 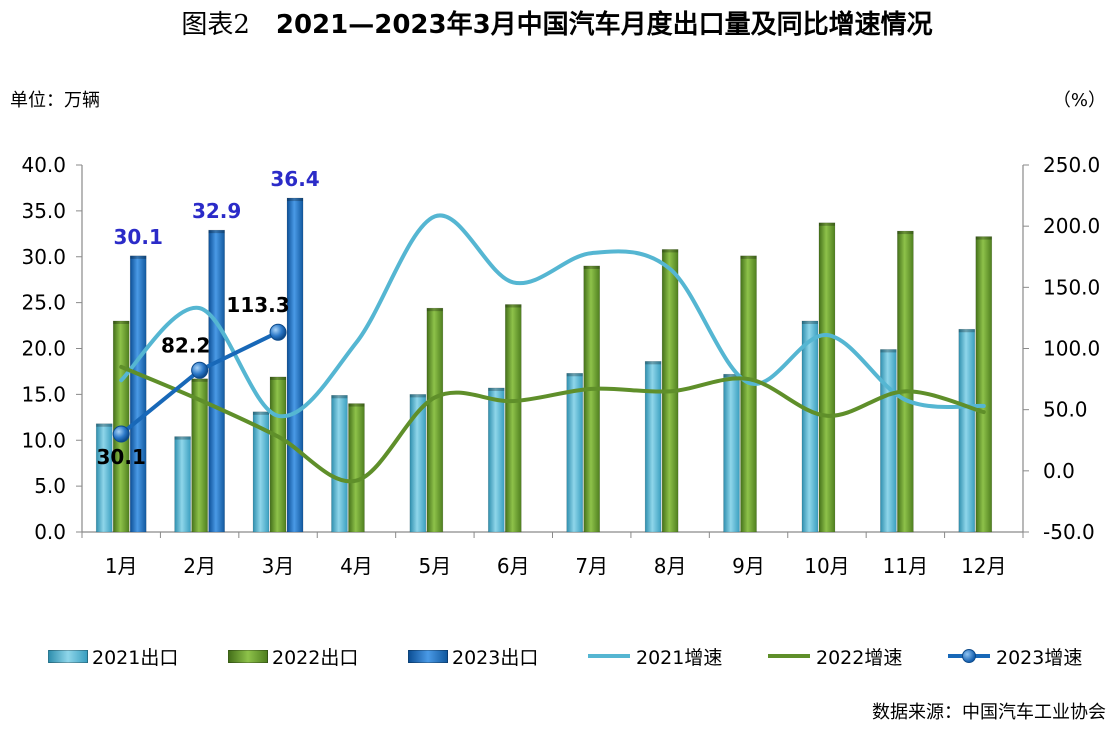 What do you see at coordinates (552, 424) in the screenshot?
I see `line-2022增速` at bounding box center [552, 424].